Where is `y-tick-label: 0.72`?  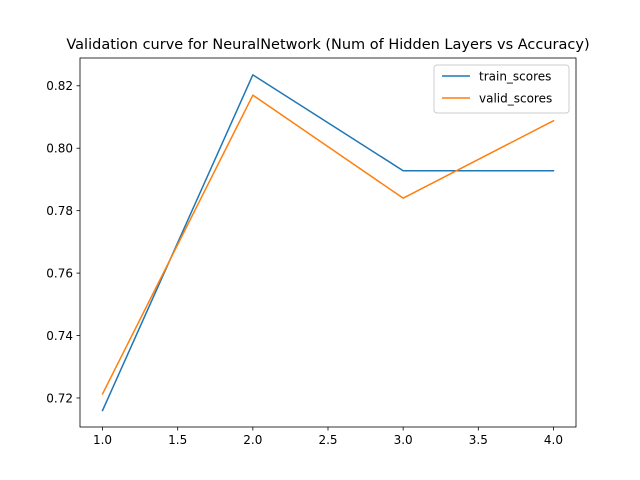
y-tick-label: 0.72 is located at coordinates (59, 398).